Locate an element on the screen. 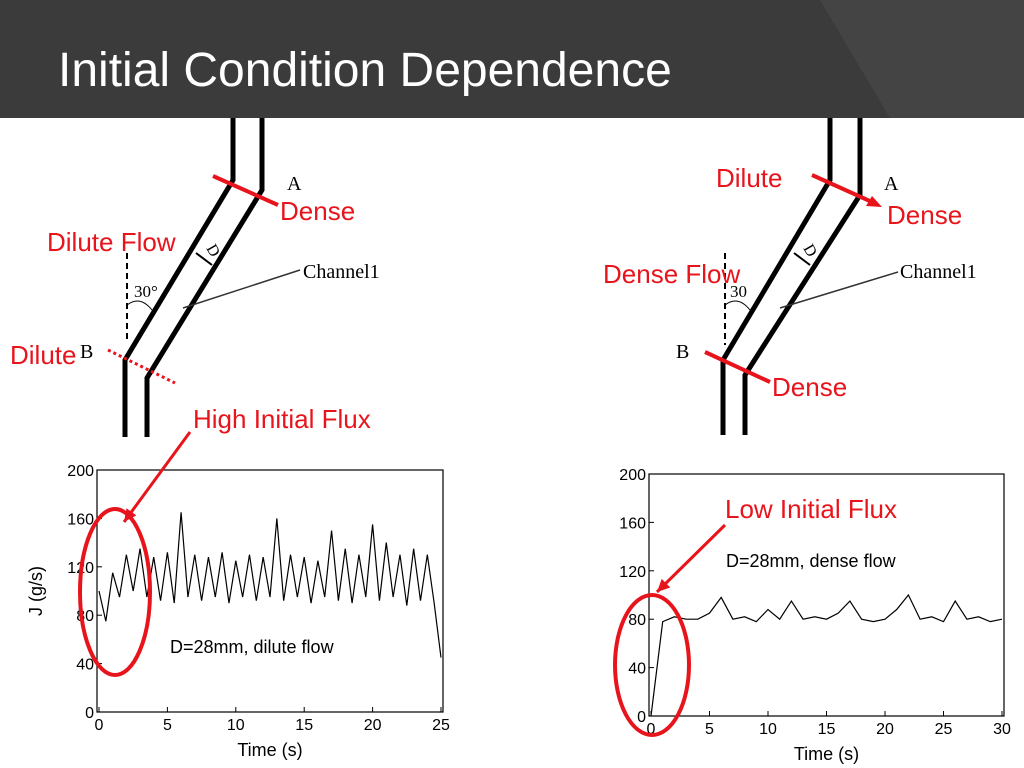  plot-frame is located at coordinates (270, 591).